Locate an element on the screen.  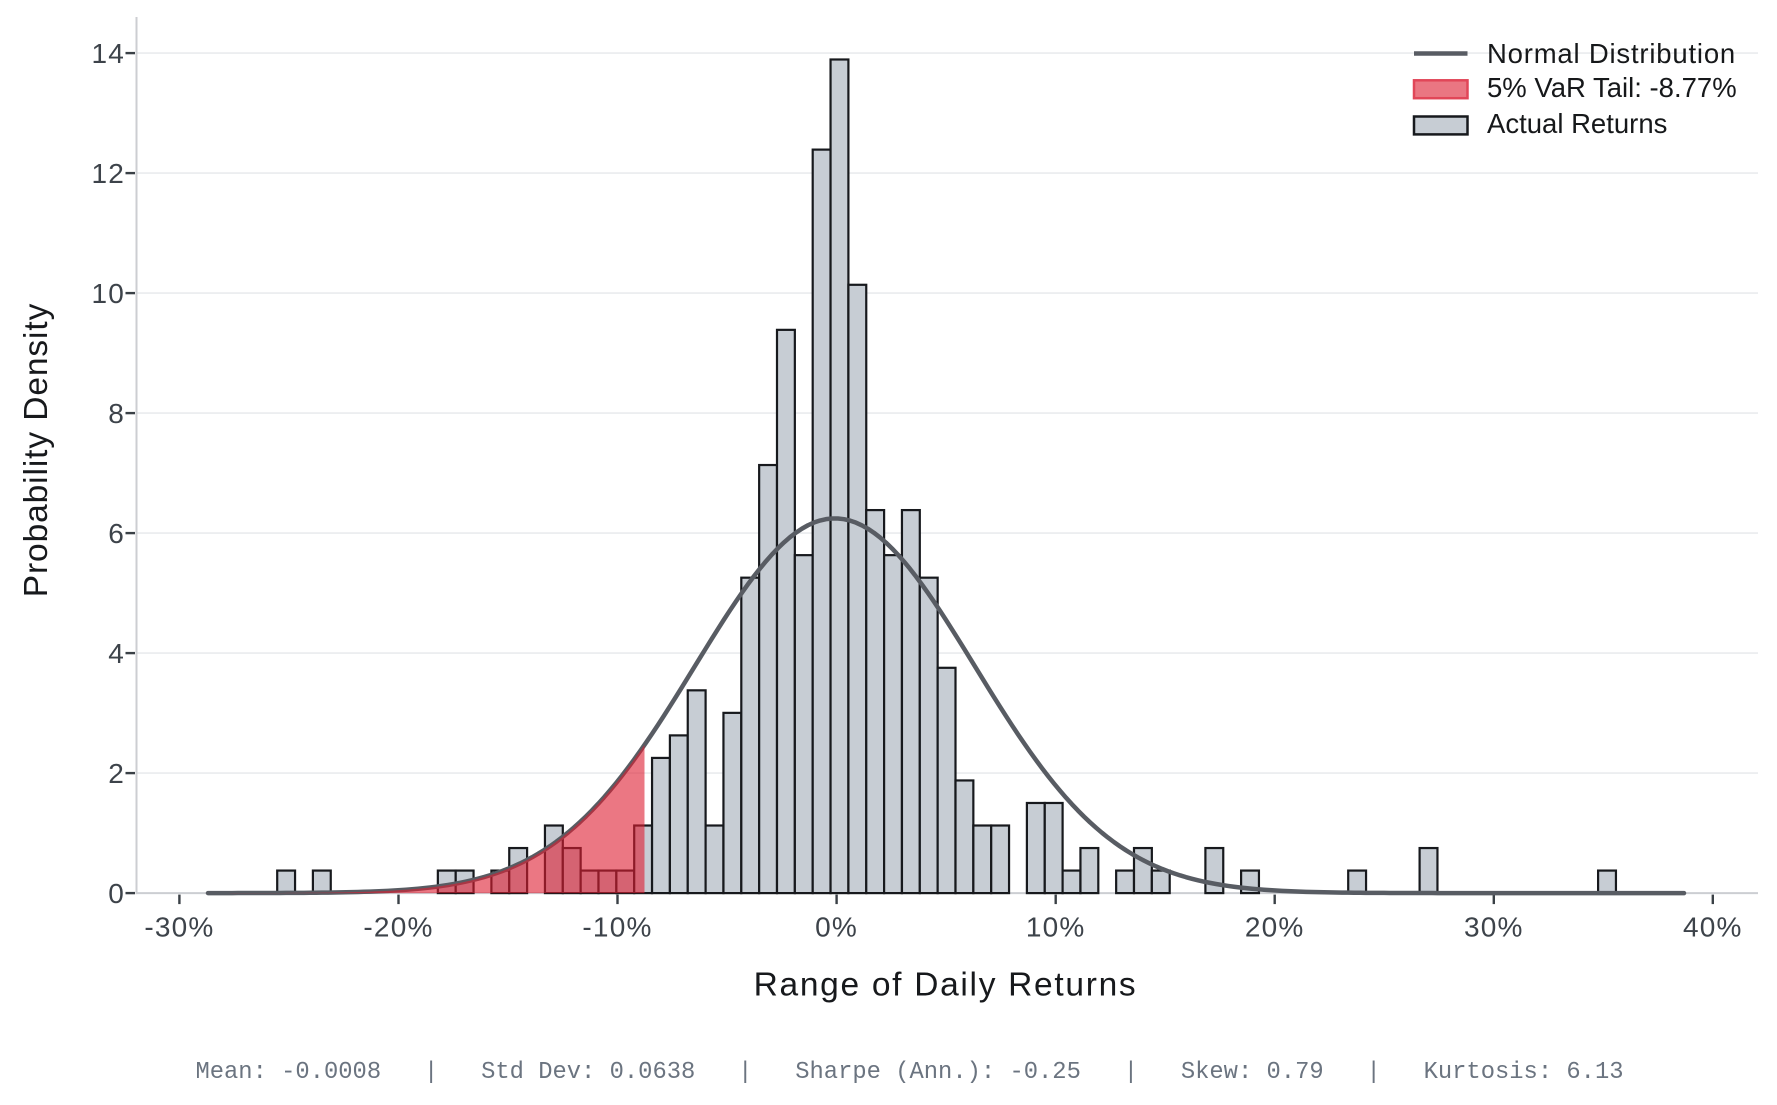
svg-text: Probability Density is located at coordinates (36, 450).